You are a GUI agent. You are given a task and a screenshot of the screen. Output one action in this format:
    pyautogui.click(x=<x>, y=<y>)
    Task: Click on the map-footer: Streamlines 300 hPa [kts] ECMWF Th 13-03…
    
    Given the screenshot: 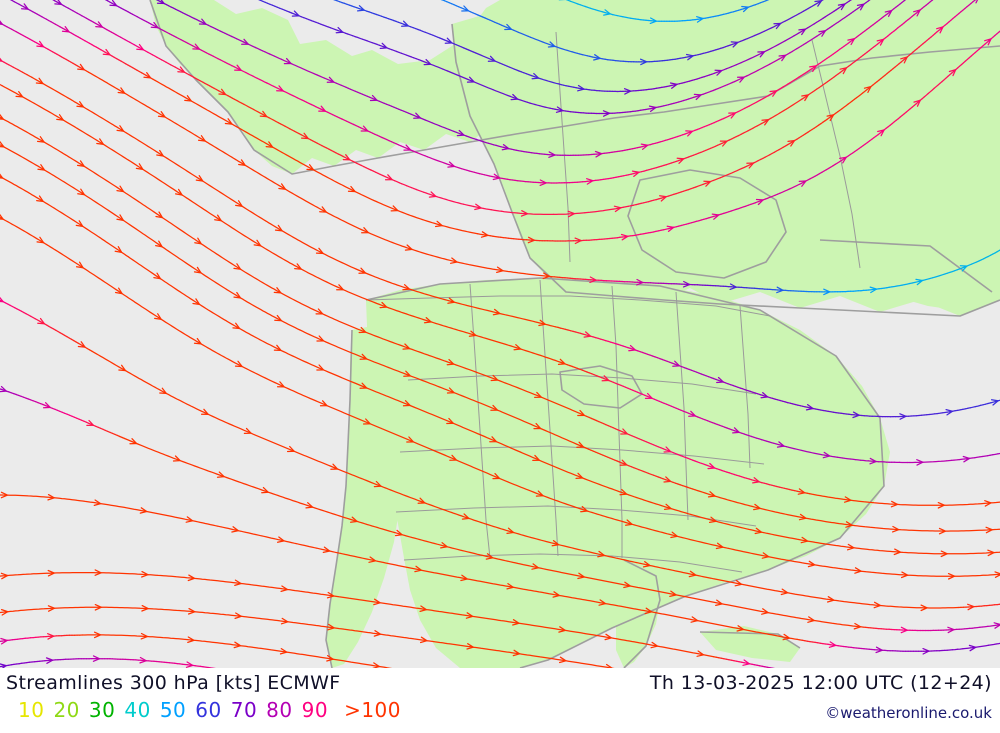 What is the action you would take?
    pyautogui.click(x=500, y=700)
    